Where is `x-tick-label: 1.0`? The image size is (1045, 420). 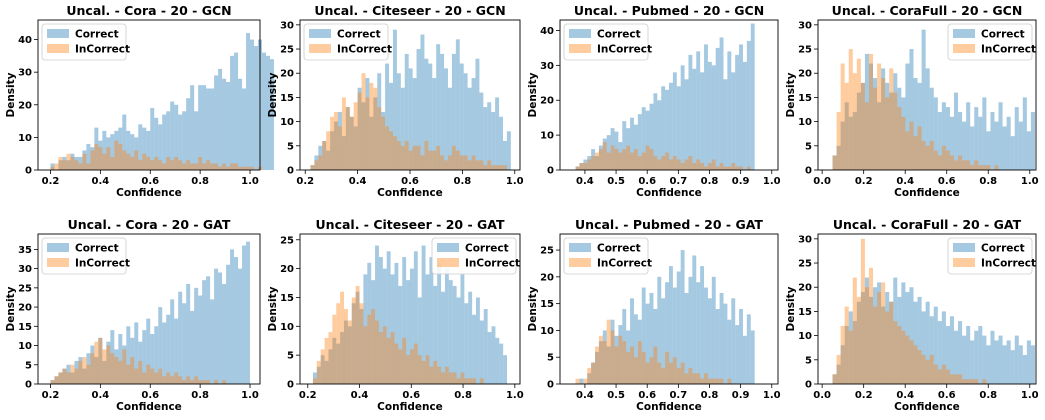
x-tick-label: 1.0 is located at coordinates (515, 181).